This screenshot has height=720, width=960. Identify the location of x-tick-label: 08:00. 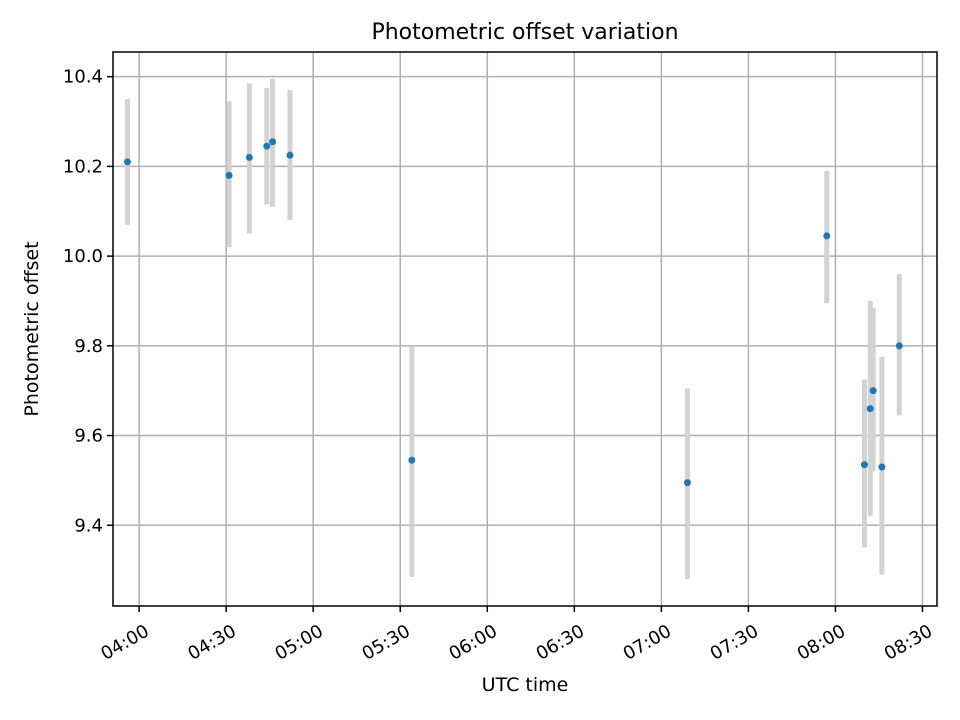
(821, 643).